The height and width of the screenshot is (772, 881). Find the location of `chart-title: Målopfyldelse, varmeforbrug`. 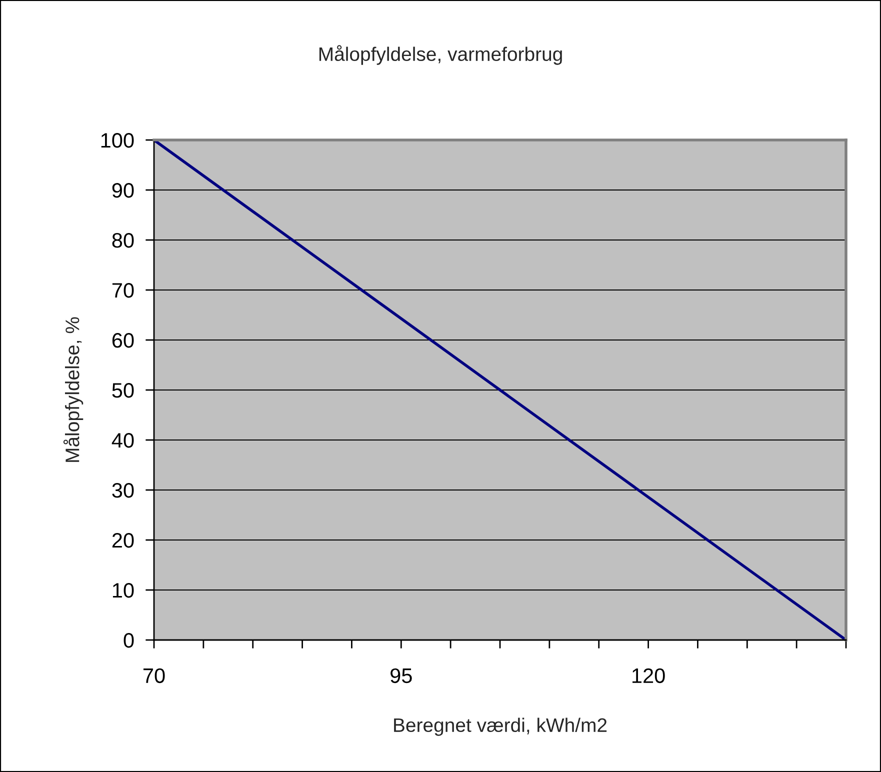

chart-title: Målopfyldelse, varmeforbrug is located at coordinates (440, 55).